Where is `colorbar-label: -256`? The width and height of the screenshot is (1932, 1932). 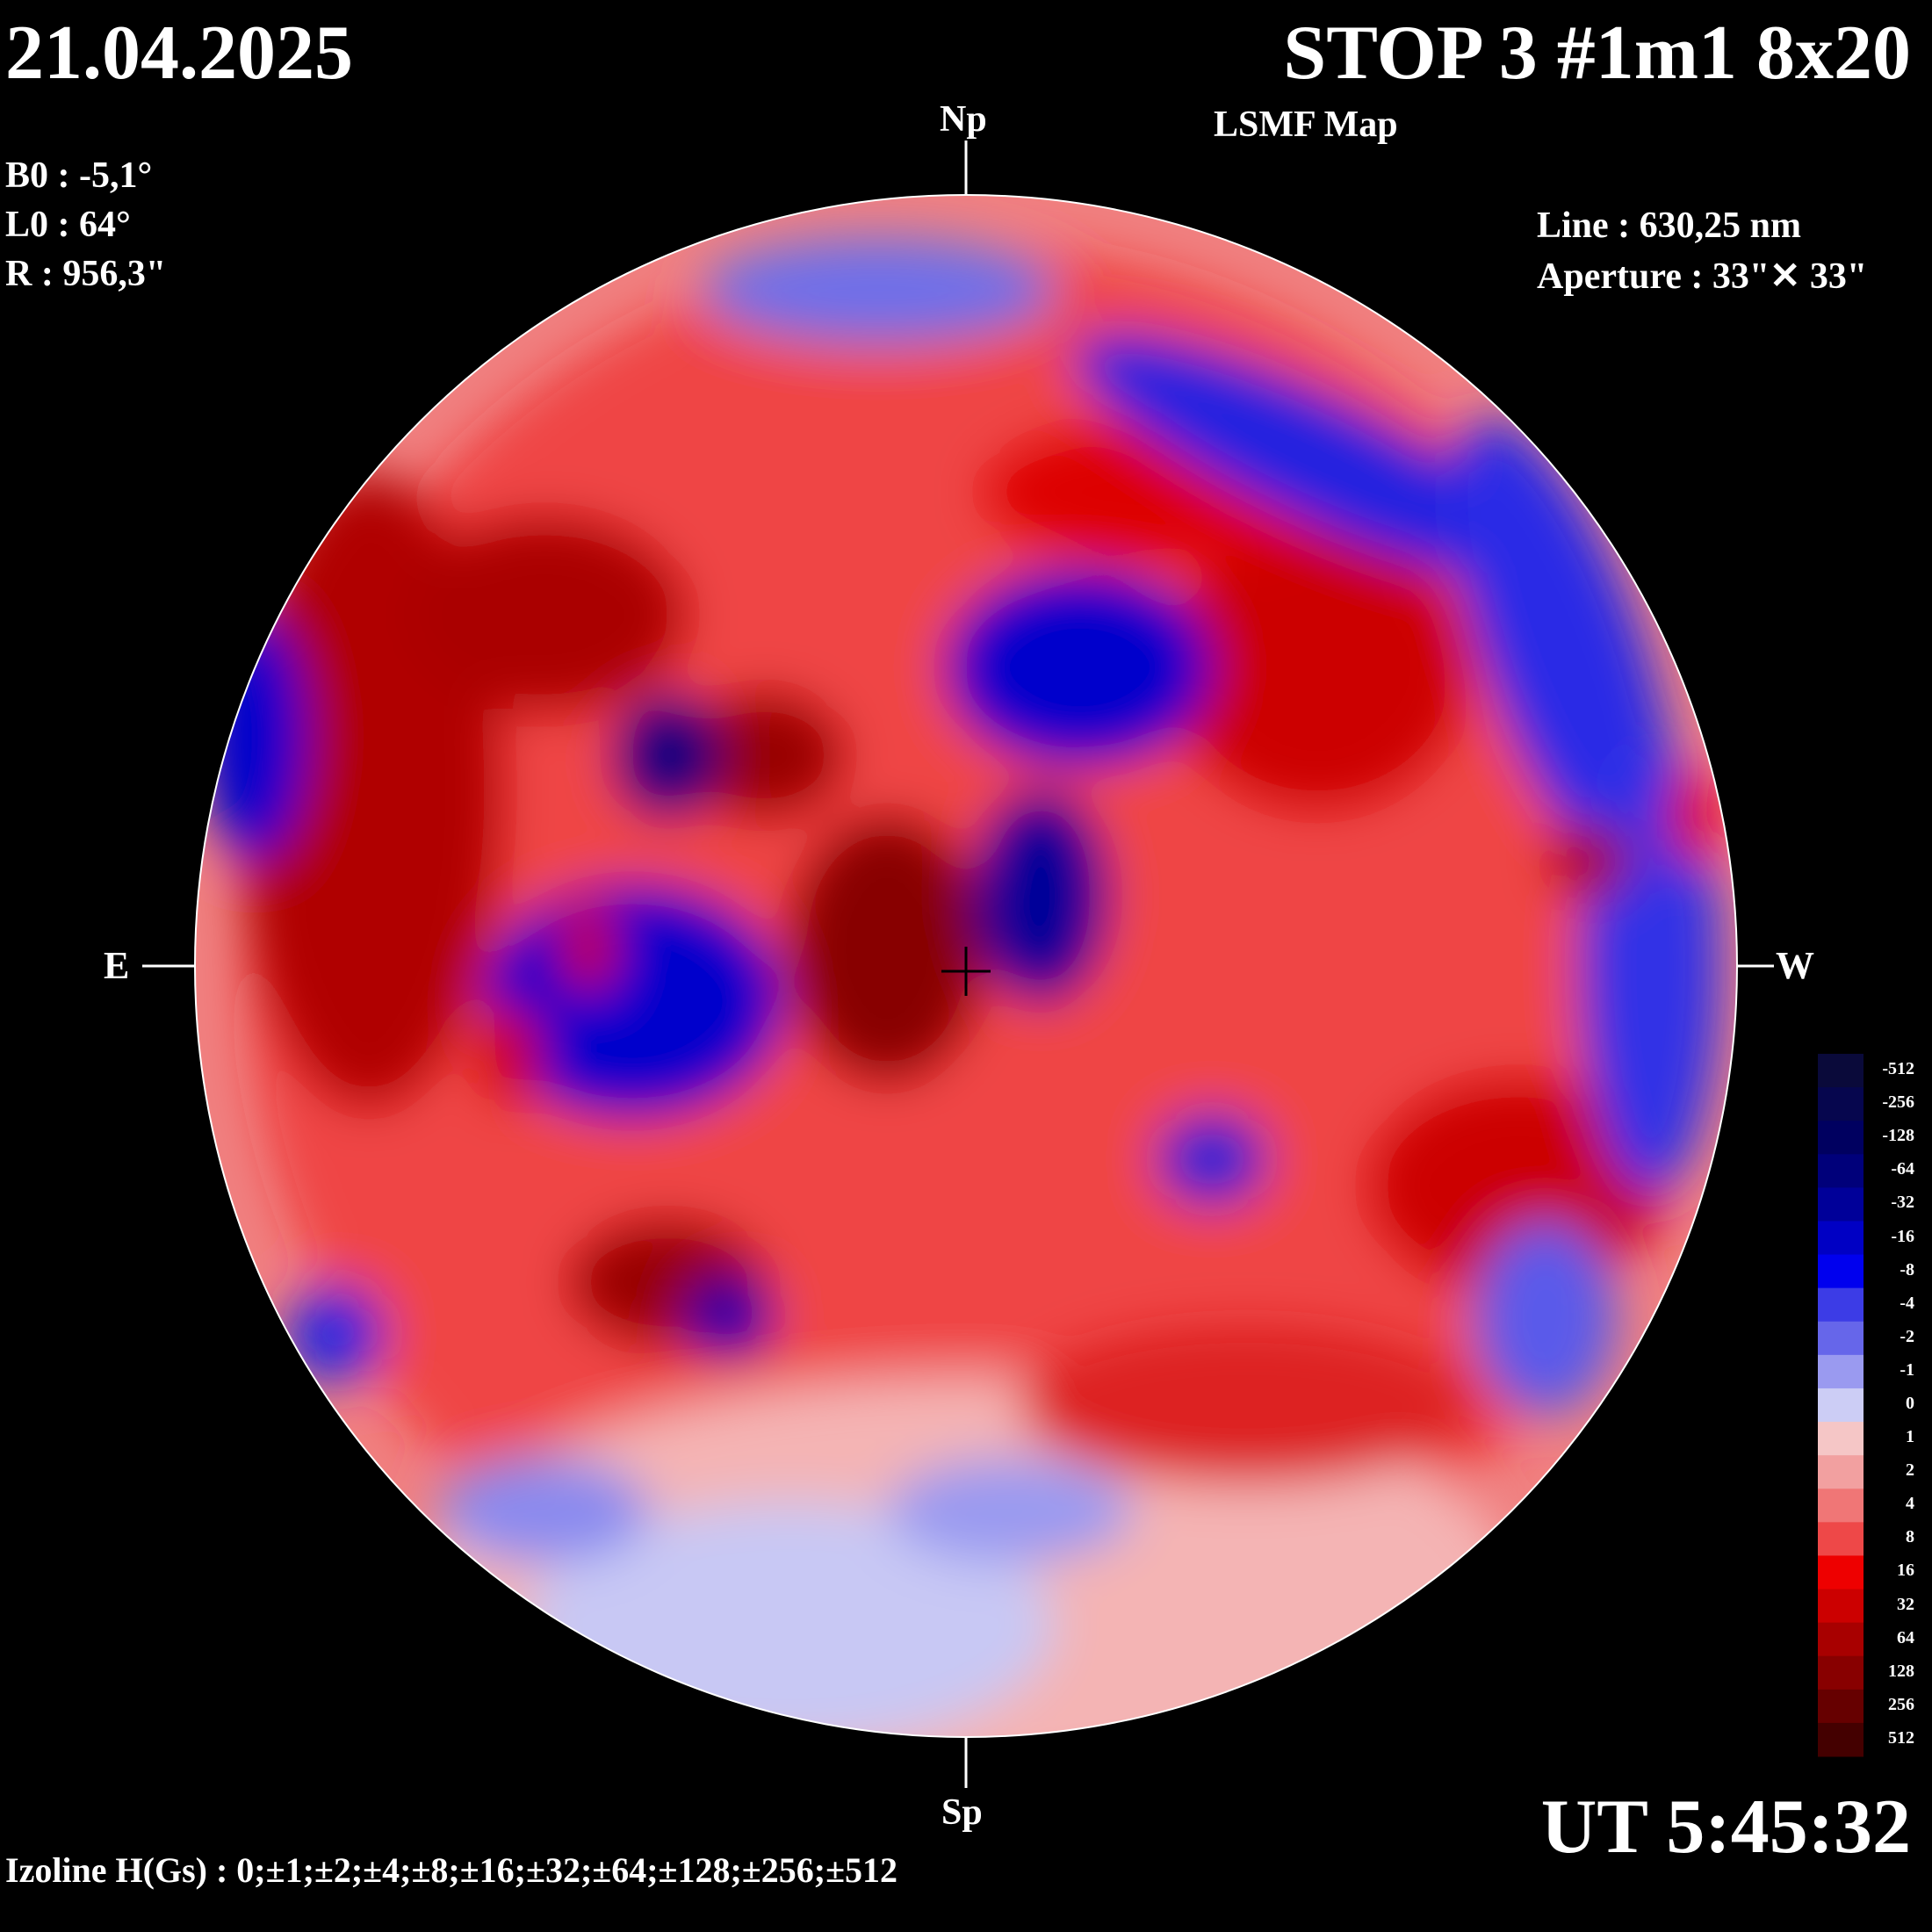
colorbar-label: -256 is located at coordinates (1898, 1102).